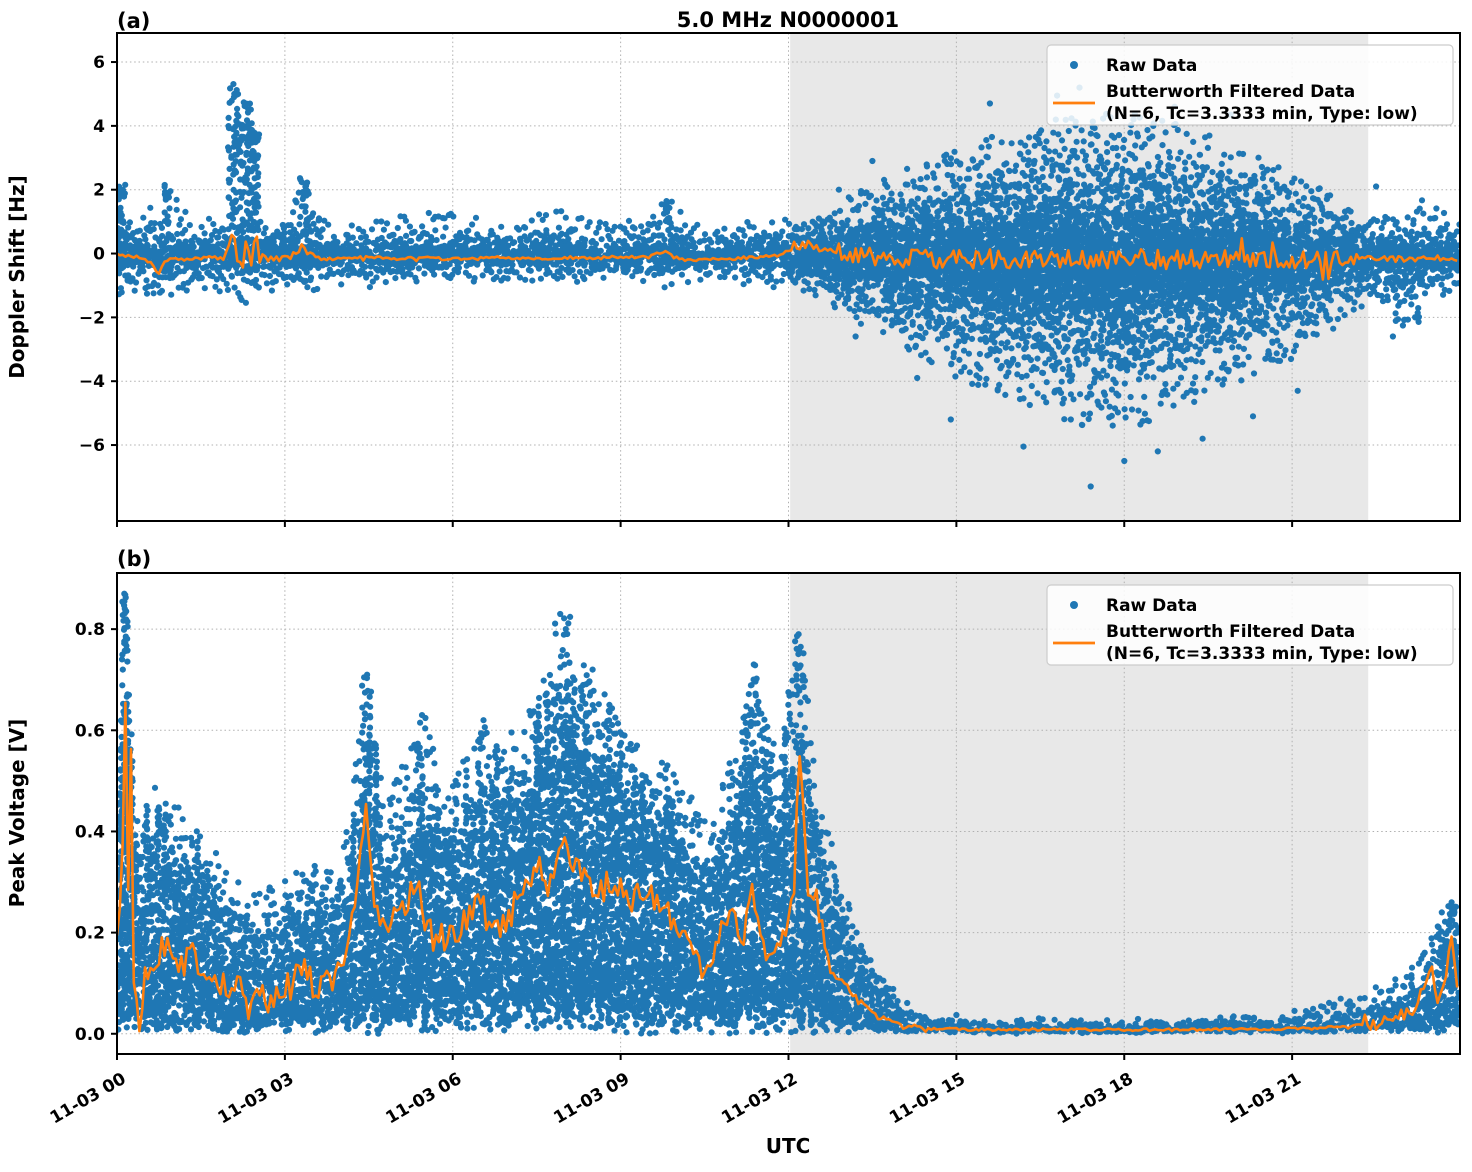 Image resolution: width=1472 pixels, height=1172 pixels. What do you see at coordinates (788, 20) in the screenshot?
I see `figure-title: 5.0 MHz N0000001` at bounding box center [788, 20].